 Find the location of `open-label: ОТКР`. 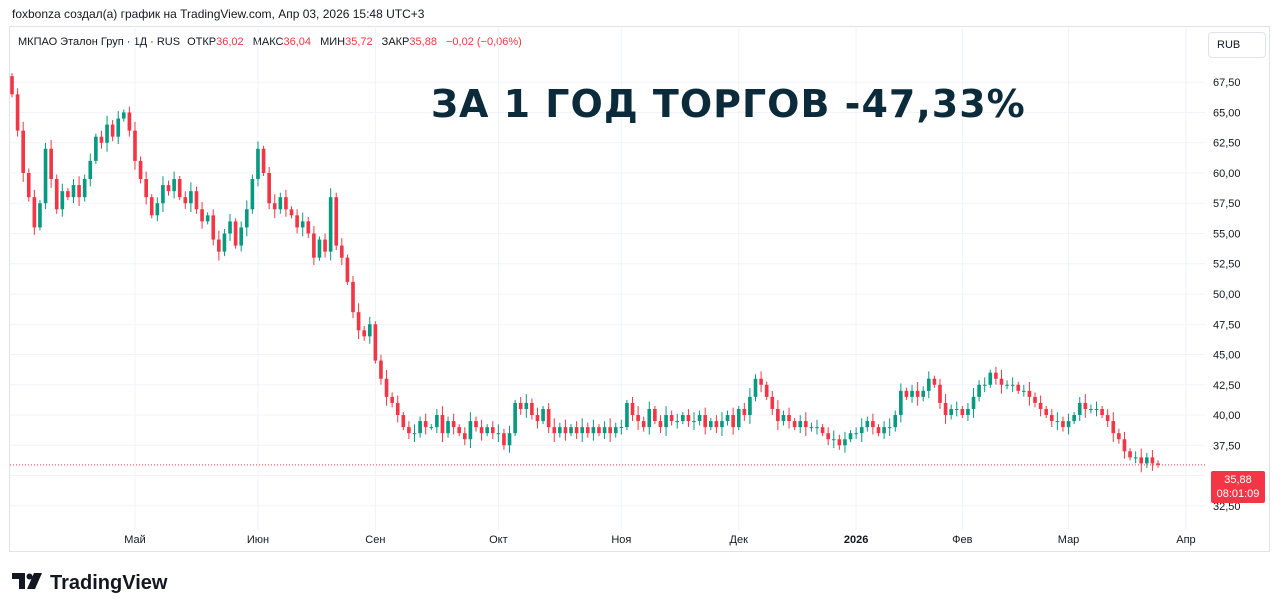

open-label: ОТКР is located at coordinates (202, 42).